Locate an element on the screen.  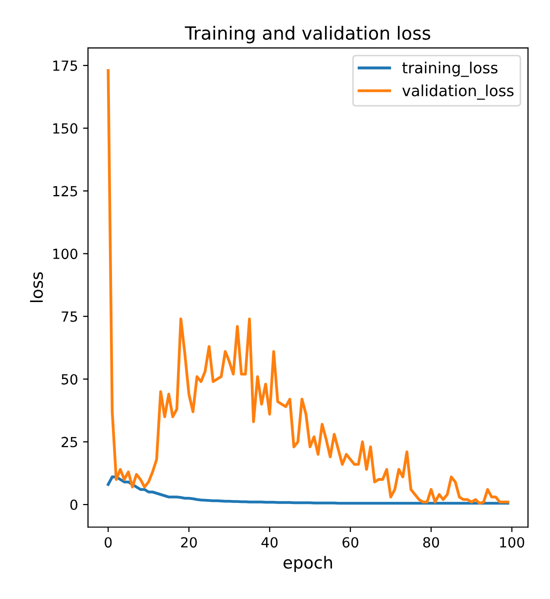
y-tick-label: 150 is located at coordinates (65, 128).